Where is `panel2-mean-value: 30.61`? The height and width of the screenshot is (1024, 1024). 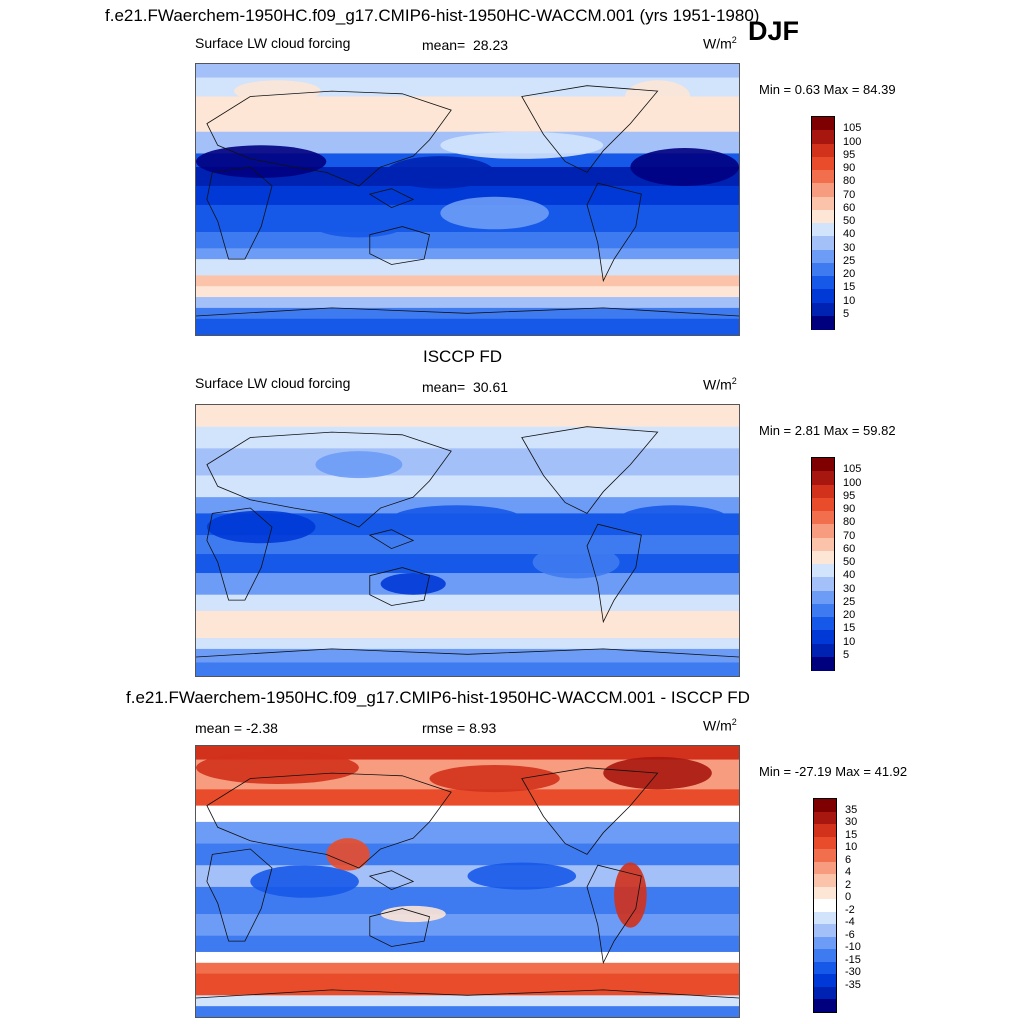 panel2-mean-value: 30.61 is located at coordinates (490, 387).